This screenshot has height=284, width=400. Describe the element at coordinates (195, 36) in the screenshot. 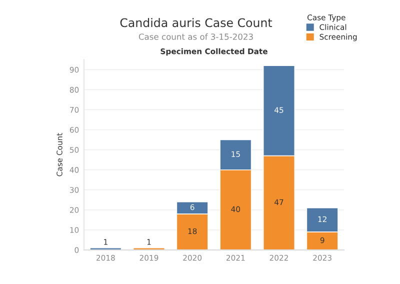

I see `chart-subtitle: Case count as of 3-15-2023` at that location.